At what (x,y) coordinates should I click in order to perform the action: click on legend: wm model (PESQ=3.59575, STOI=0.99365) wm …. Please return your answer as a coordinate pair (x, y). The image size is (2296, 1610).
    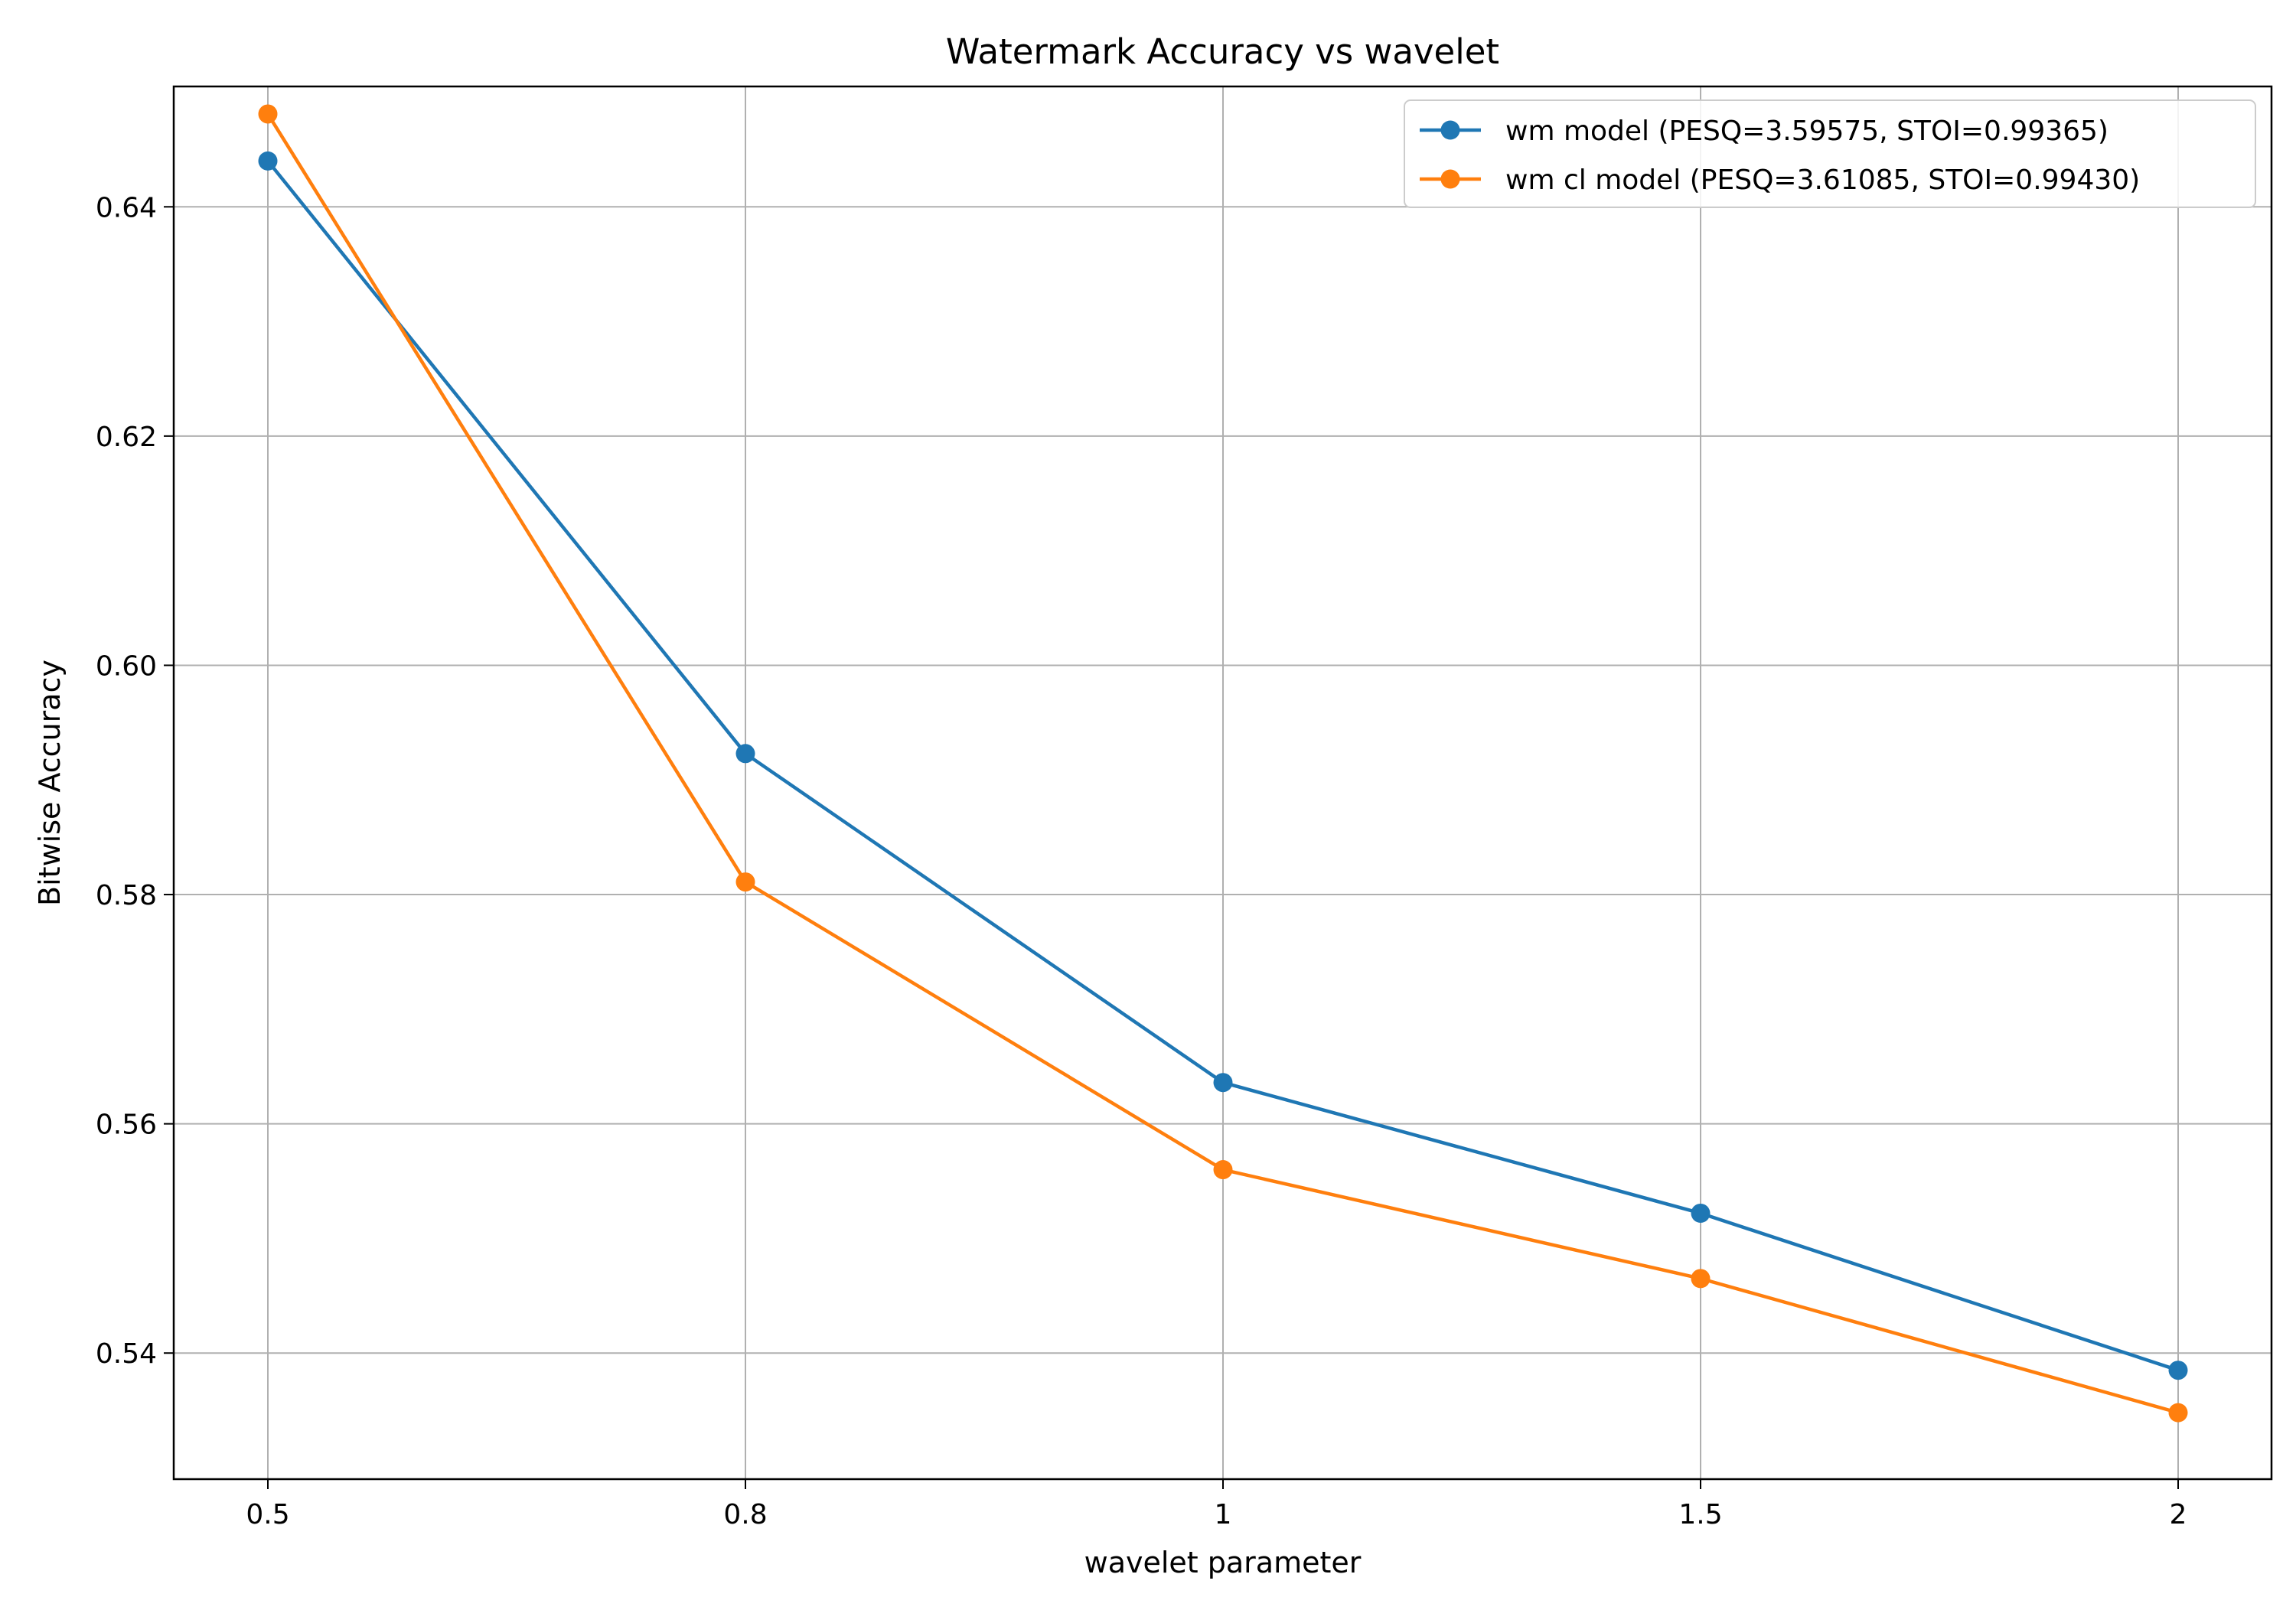
    Looking at the image, I should click on (1830, 153).